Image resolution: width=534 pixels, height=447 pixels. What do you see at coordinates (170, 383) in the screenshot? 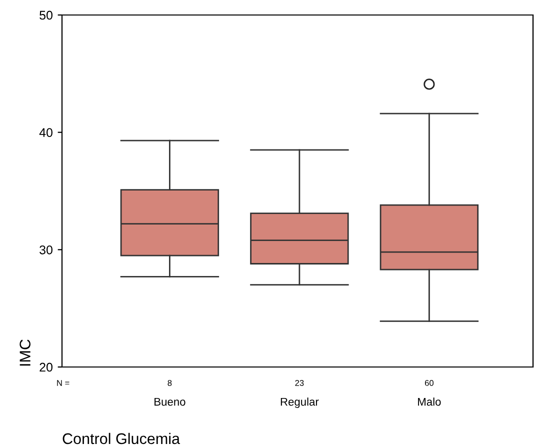
I see `text: 8` at bounding box center [170, 383].